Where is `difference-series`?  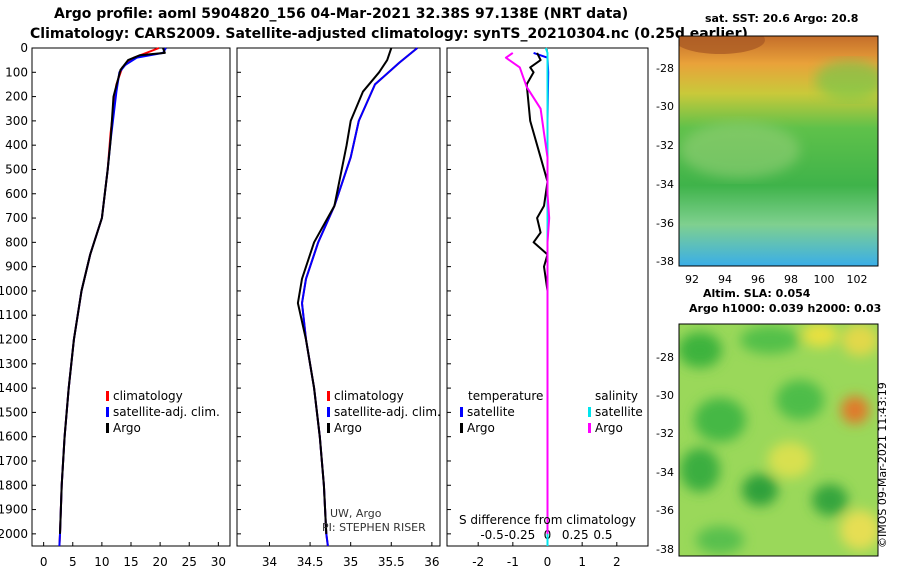 difference-series is located at coordinates (527, 296).